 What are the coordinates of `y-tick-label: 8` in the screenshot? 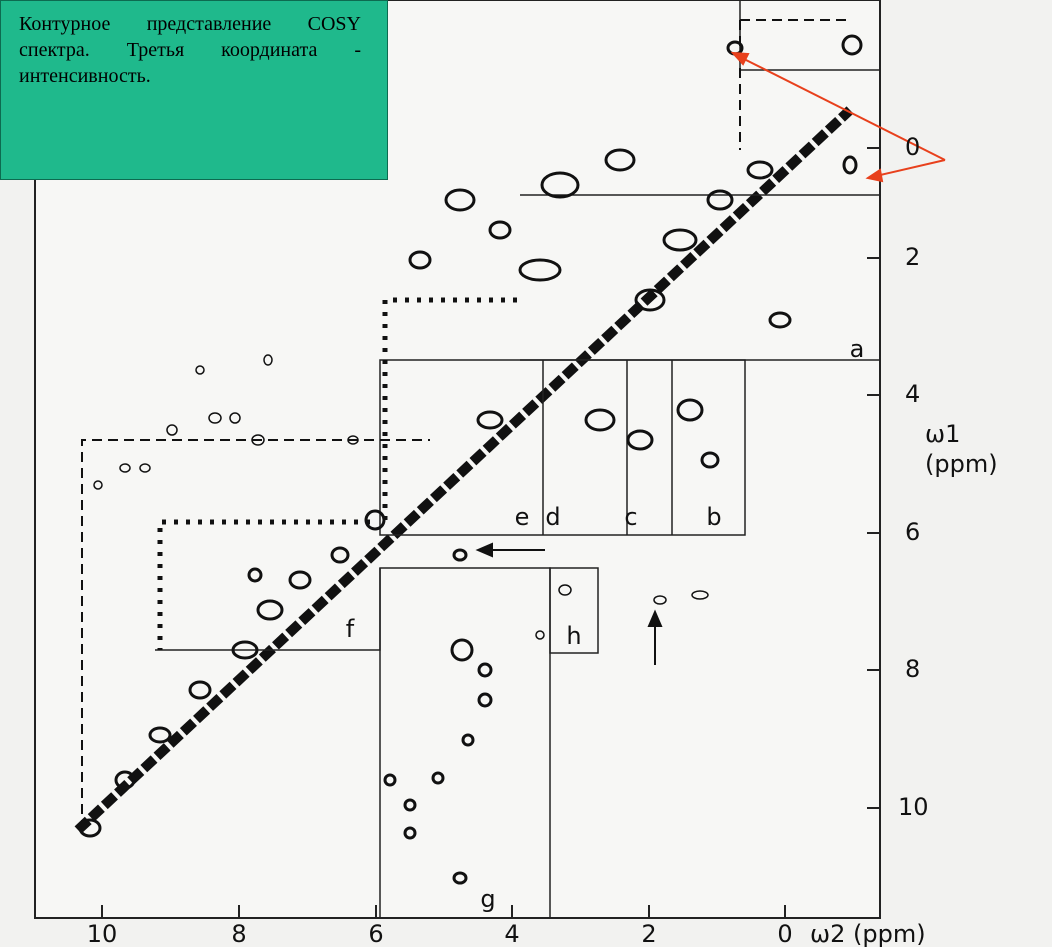 It's located at (912, 669).